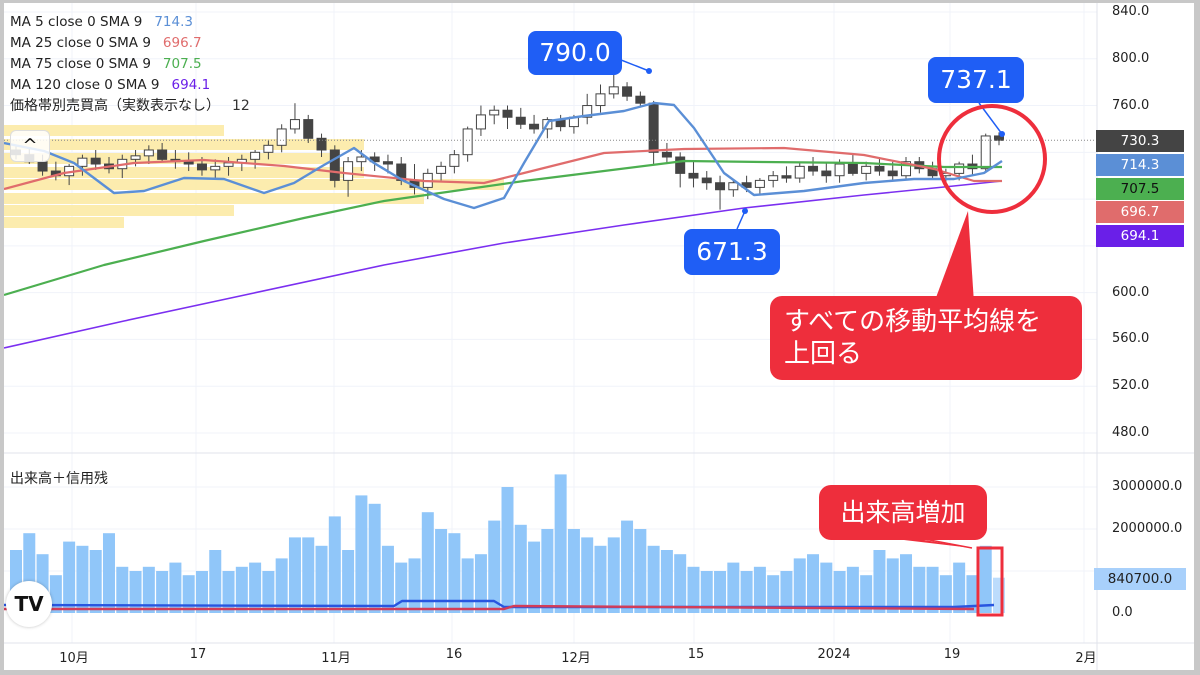 This screenshot has width=1200, height=675. What do you see at coordinates (182, 43) in the screenshot?
I see `ma25-value: 696.7` at bounding box center [182, 43].